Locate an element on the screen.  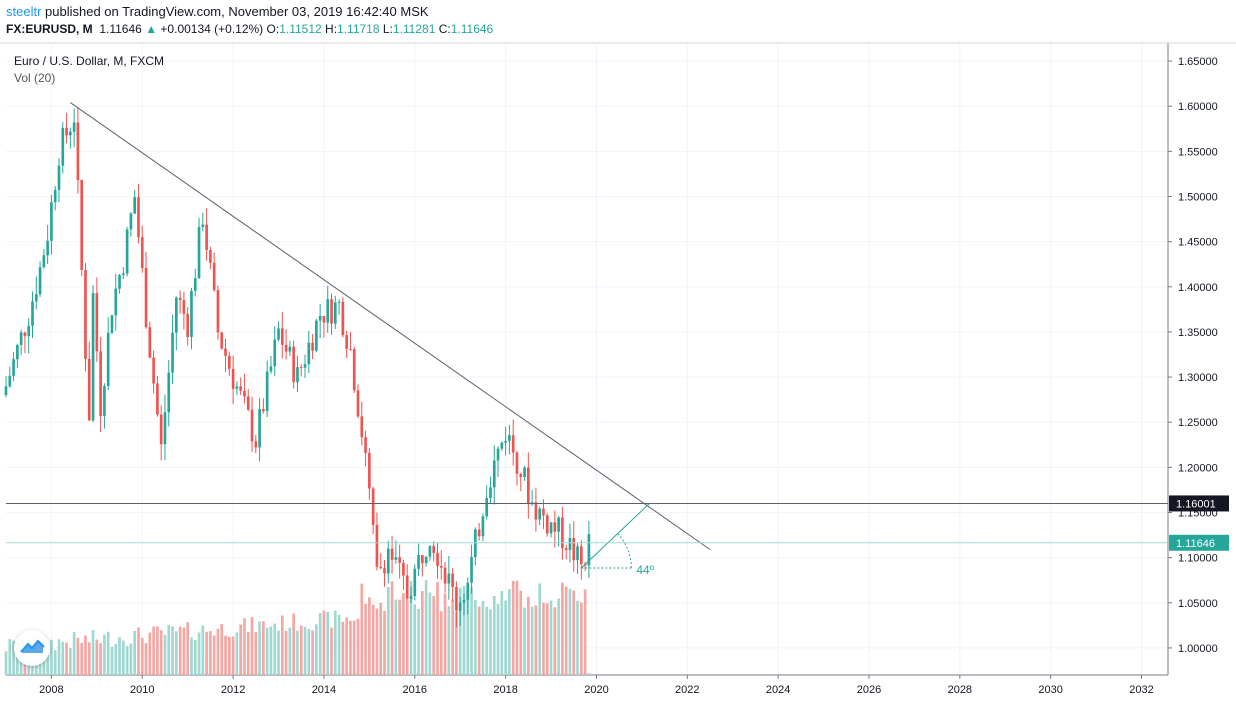
open-value: 1.11512 is located at coordinates (300, 29).